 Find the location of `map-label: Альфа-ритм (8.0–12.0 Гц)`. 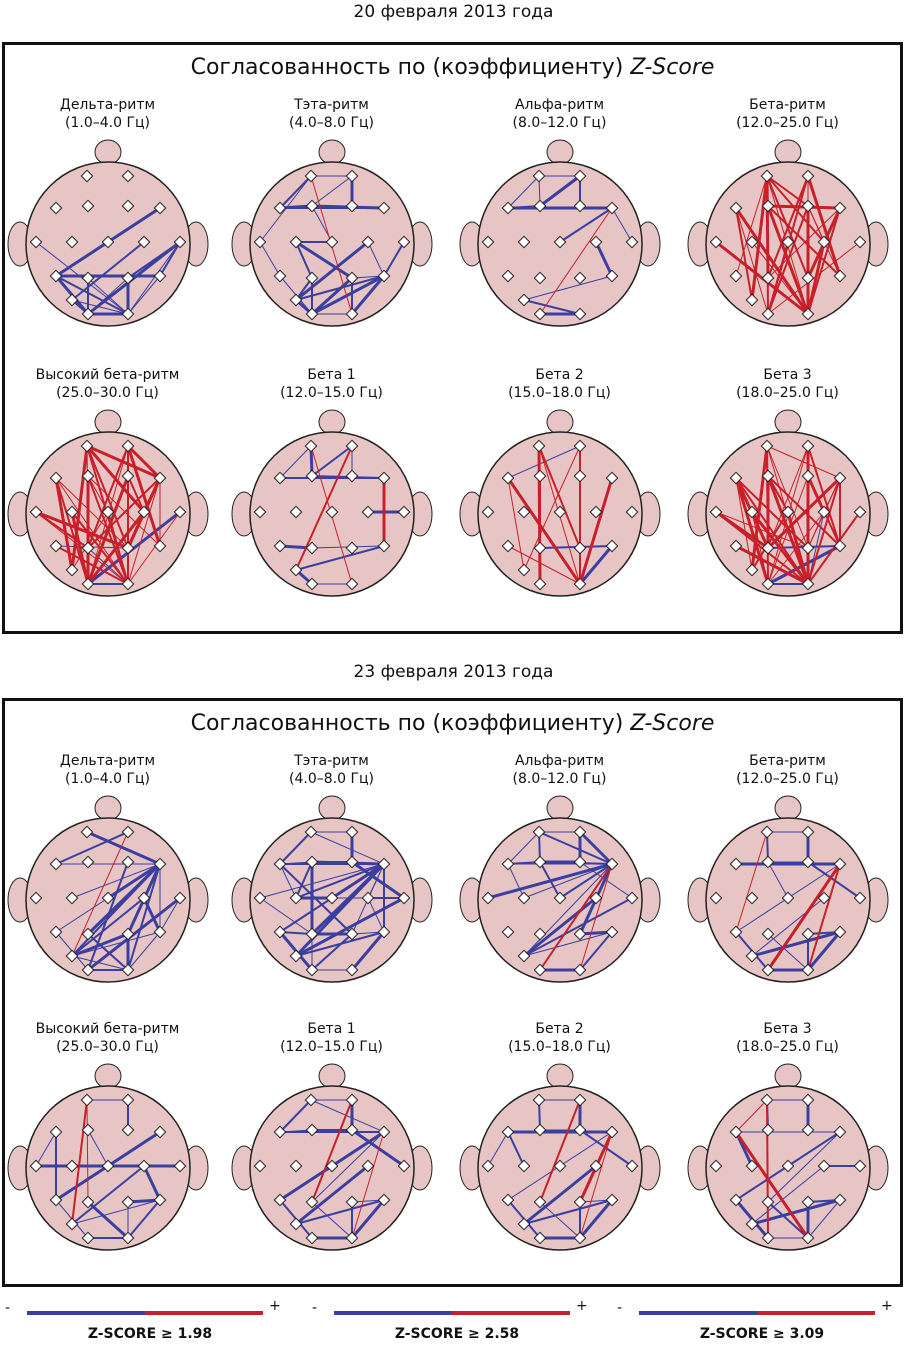

map-label: Альфа-ритм (8.0–12.0 Гц) is located at coordinates (559, 114).